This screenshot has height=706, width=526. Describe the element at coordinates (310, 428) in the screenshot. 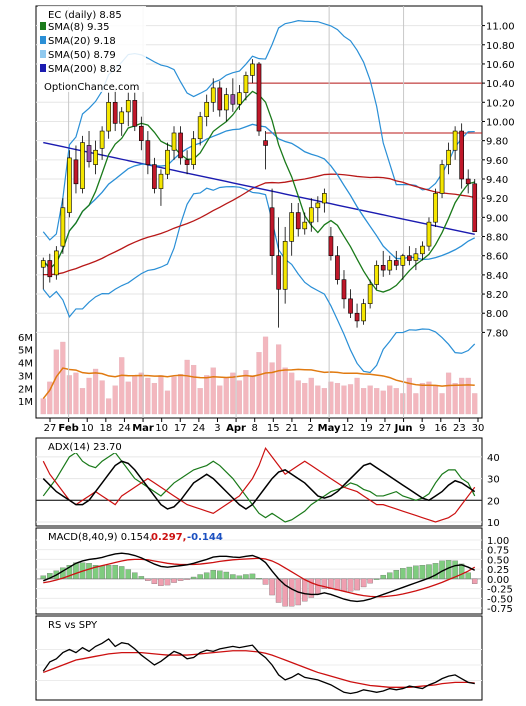

I see `date-tick-label: 2` at that location.